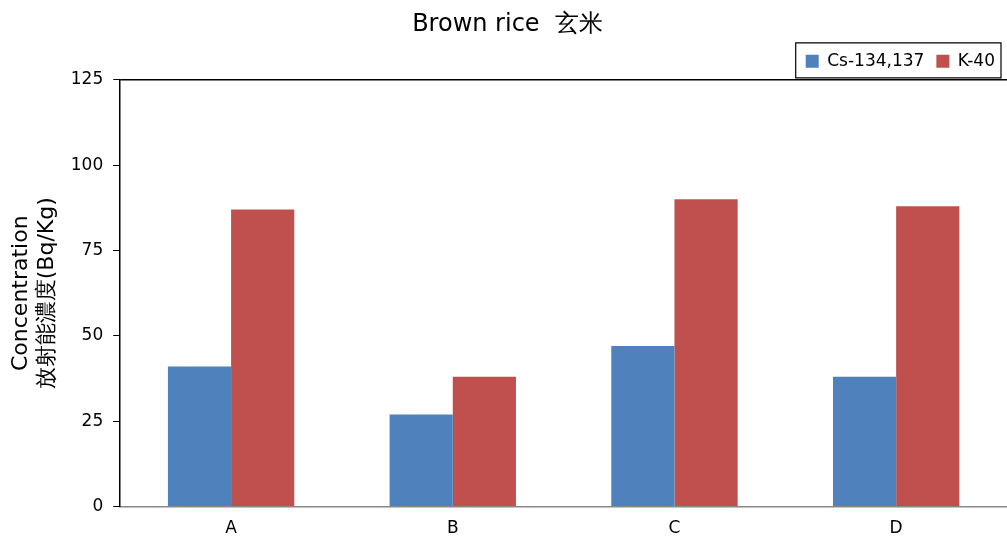 The width and height of the screenshot is (1007, 547). I want to click on chart-title: Brown rice 玄米, so click(507, 22).